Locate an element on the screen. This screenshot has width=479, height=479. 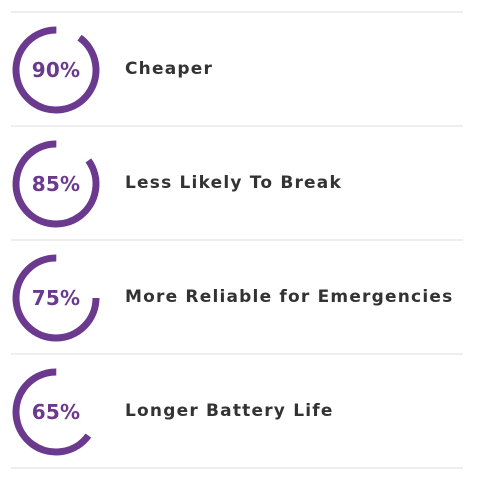
progress-ring-3: 65% is located at coordinates (56, 412).